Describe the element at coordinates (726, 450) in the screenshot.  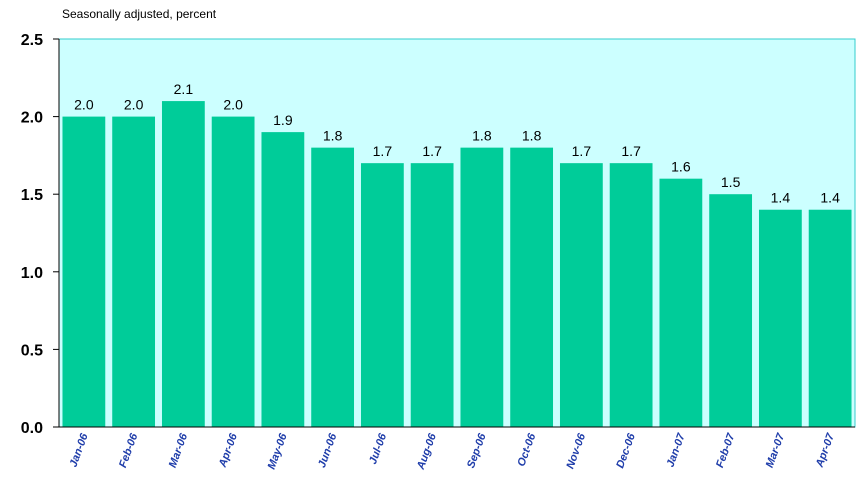
I see `x-tick-label-Feb-07: Feb-07` at that location.